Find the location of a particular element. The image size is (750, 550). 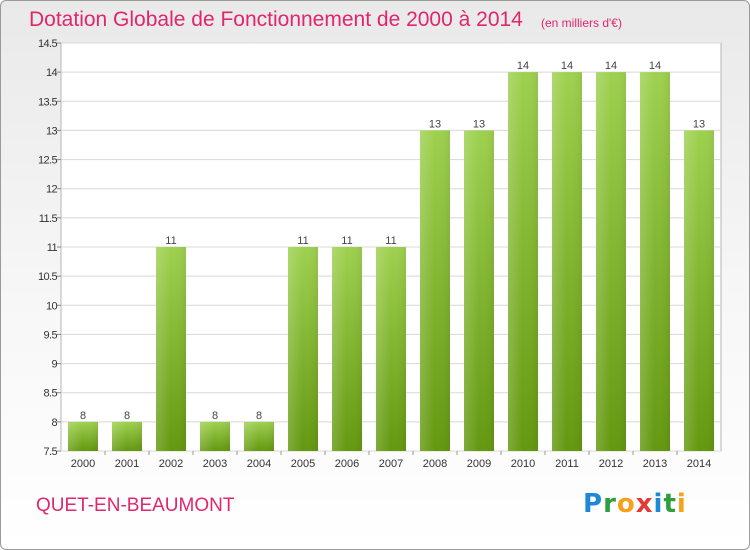

x-tick-label: 2009 is located at coordinates (479, 464).